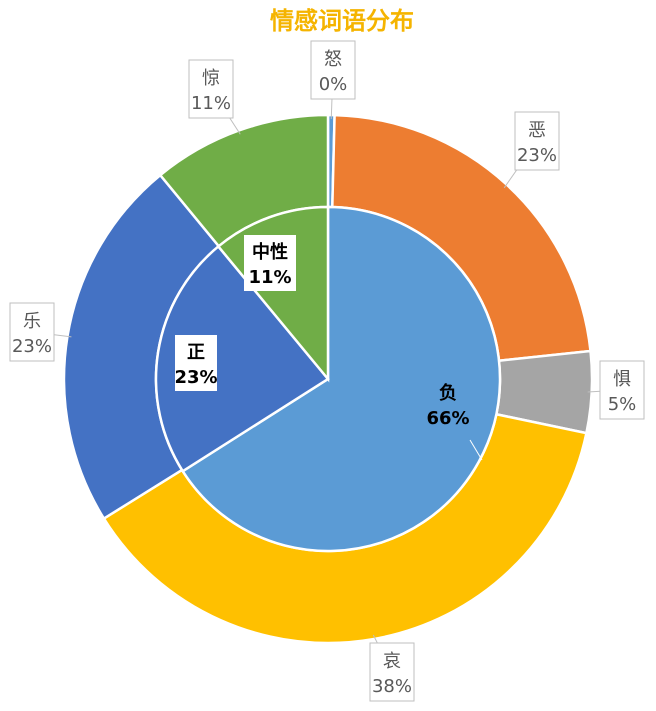 This screenshot has width=656, height=711. I want to click on outer-label-3: 哀 38%, so click(392, 672).